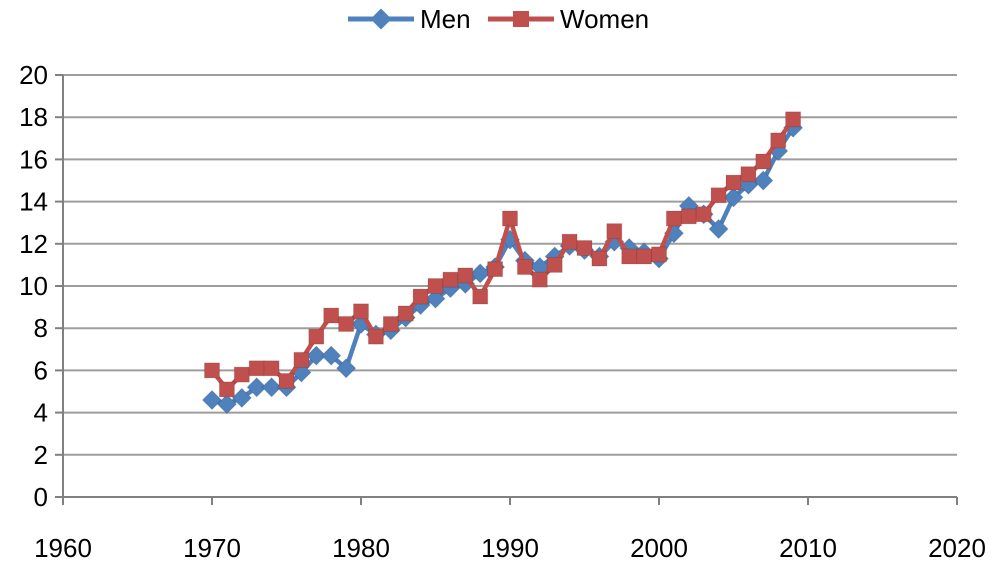  I want to click on x-tick-label: 2010, so click(808, 548).